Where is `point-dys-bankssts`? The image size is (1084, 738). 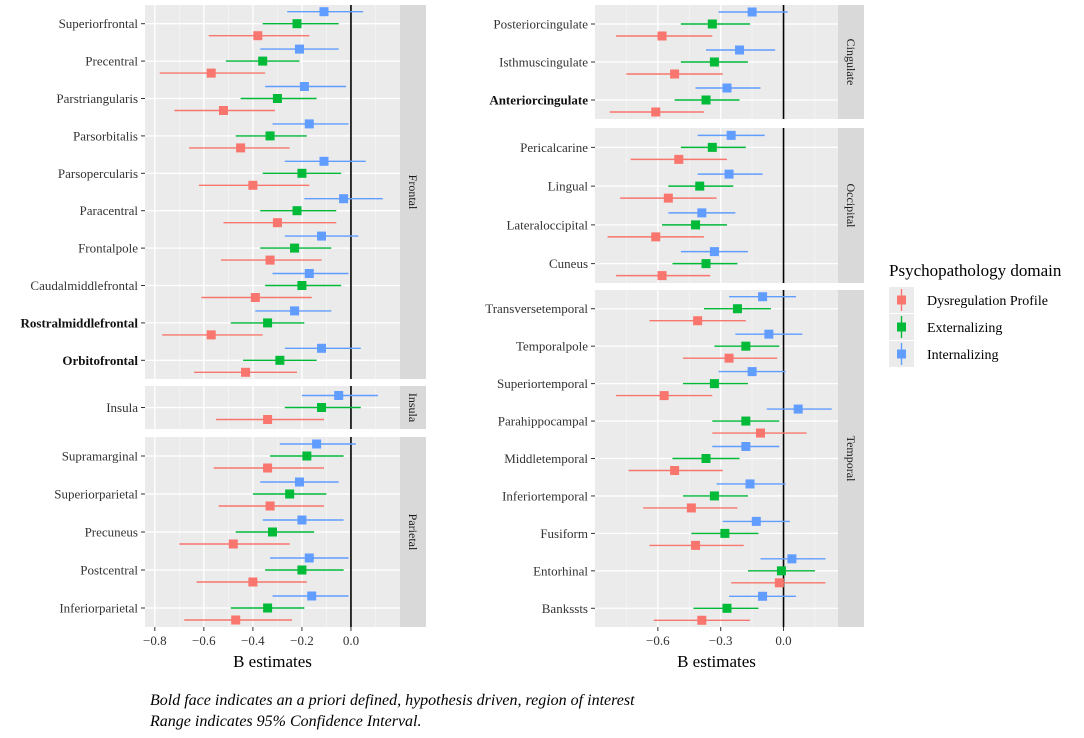
point-dys-bankssts is located at coordinates (702, 620).